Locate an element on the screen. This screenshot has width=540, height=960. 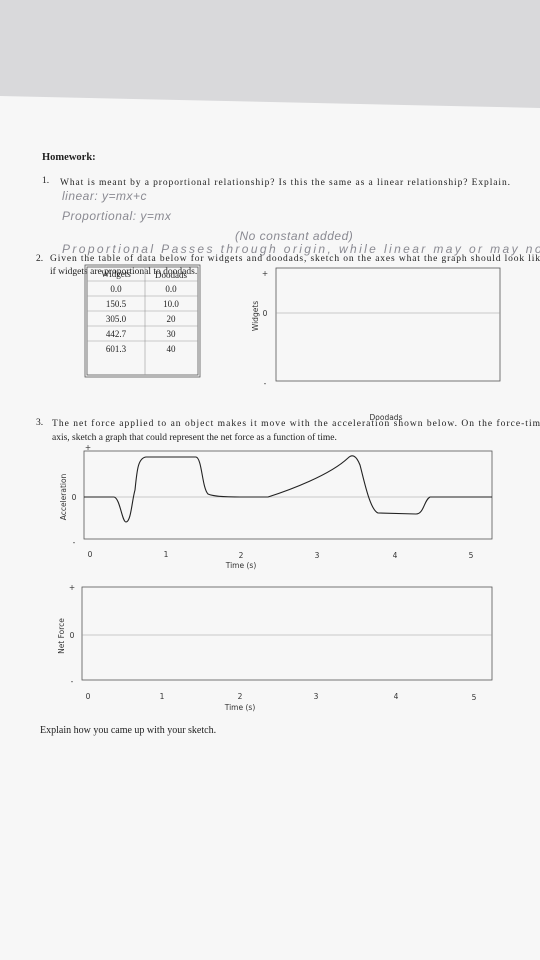
acceleration-graph: + 0 - Acceleration 0 1 2 3 4 5 Time (s) is located at coordinates (276, 506).